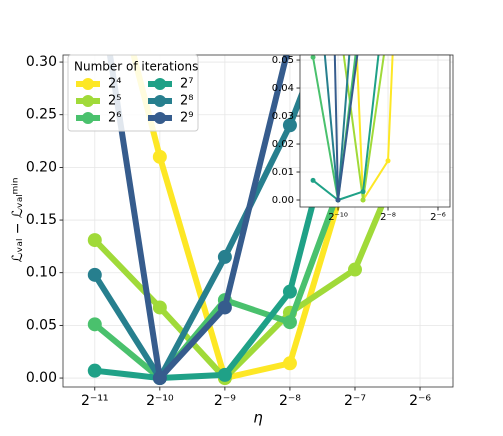  I want to click on x-tick-label: 2⁻⁷, so click(355, 401).